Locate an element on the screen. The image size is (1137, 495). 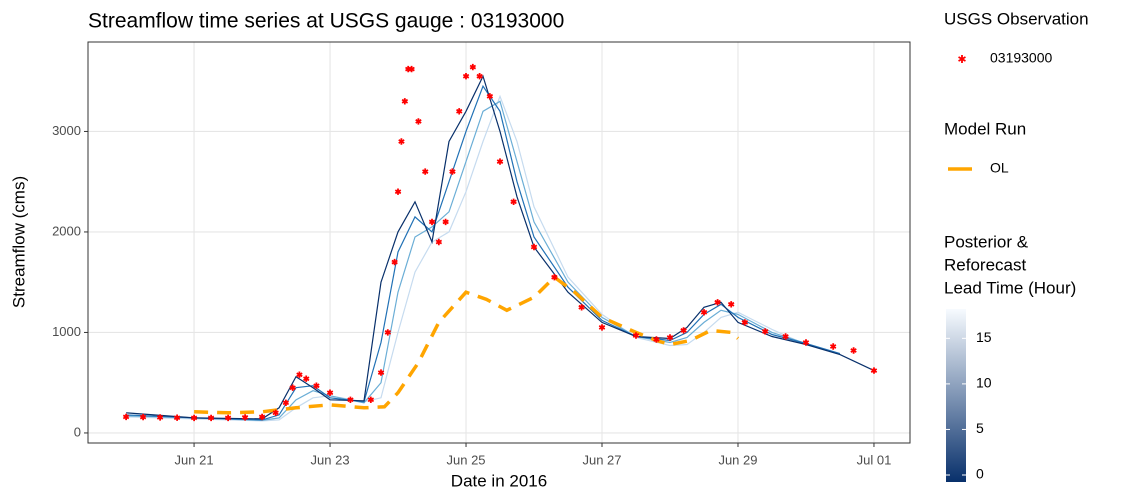
y-axis-label: Streamflow (cms) is located at coordinates (18, 242).